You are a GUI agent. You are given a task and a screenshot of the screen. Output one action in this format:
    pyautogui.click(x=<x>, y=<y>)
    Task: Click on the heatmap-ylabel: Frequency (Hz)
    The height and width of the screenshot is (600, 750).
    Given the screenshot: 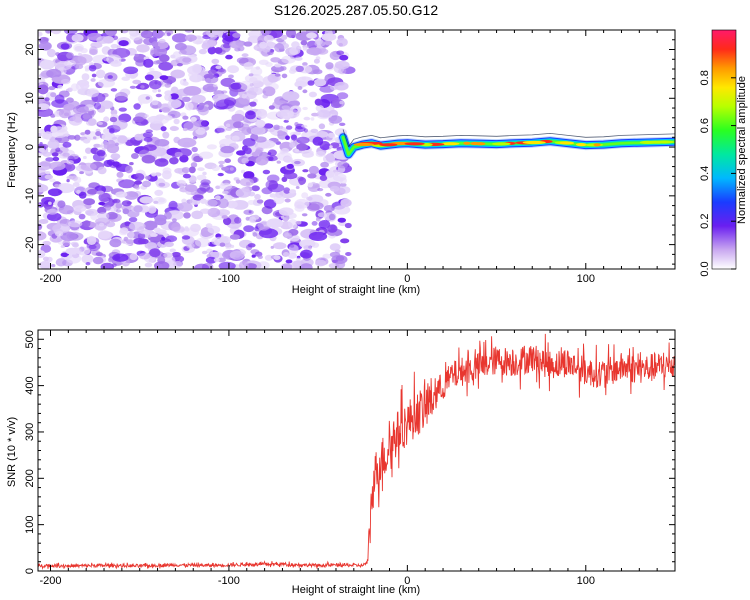 What is the action you would take?
    pyautogui.click(x=12, y=150)
    